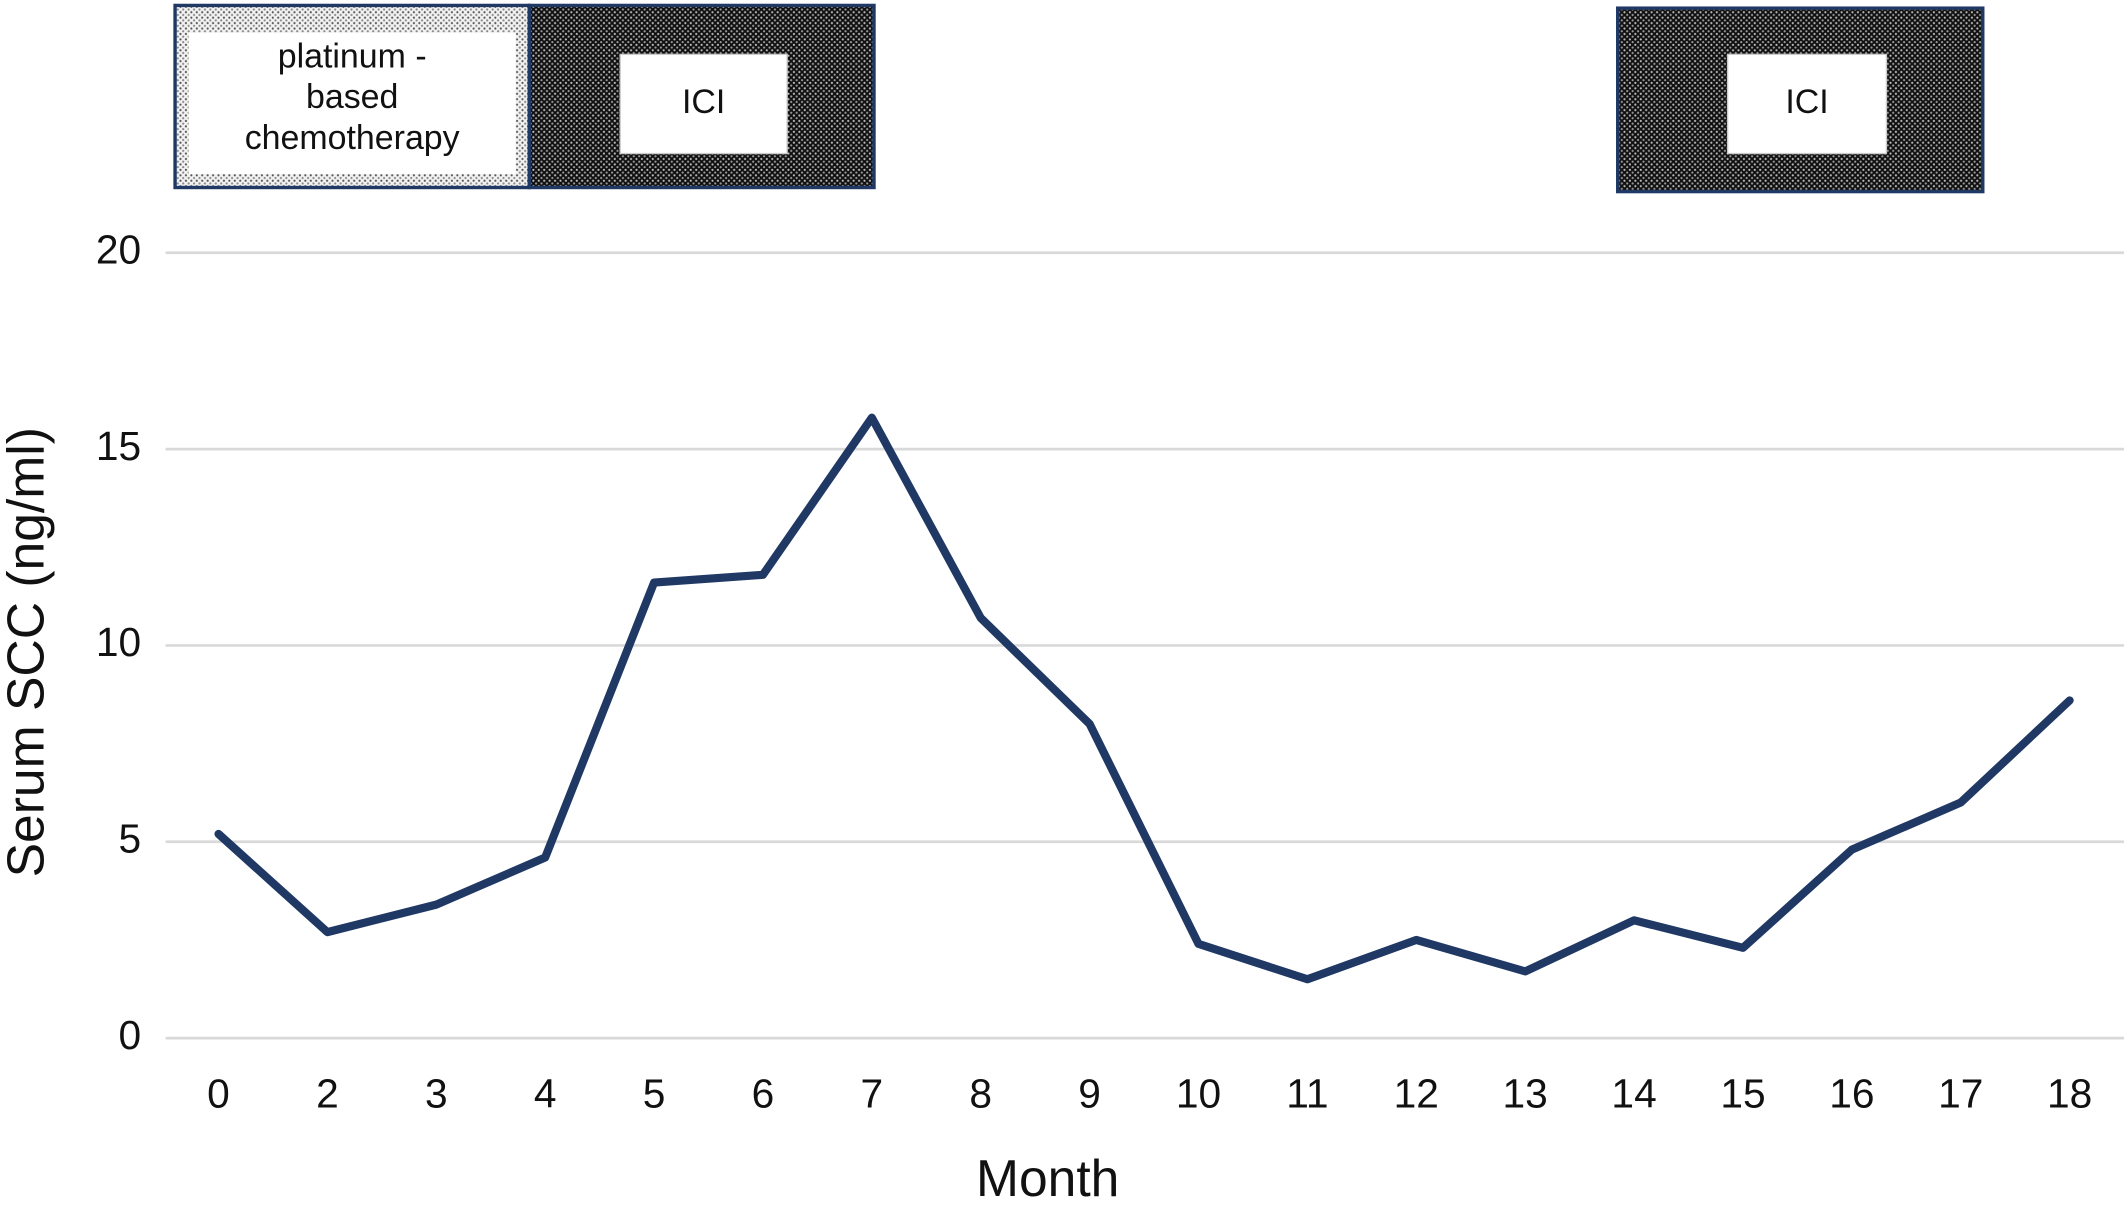 The width and height of the screenshot is (2128, 1208). Describe the element at coordinates (352, 97) in the screenshot. I see `treatment-label: based` at that location.